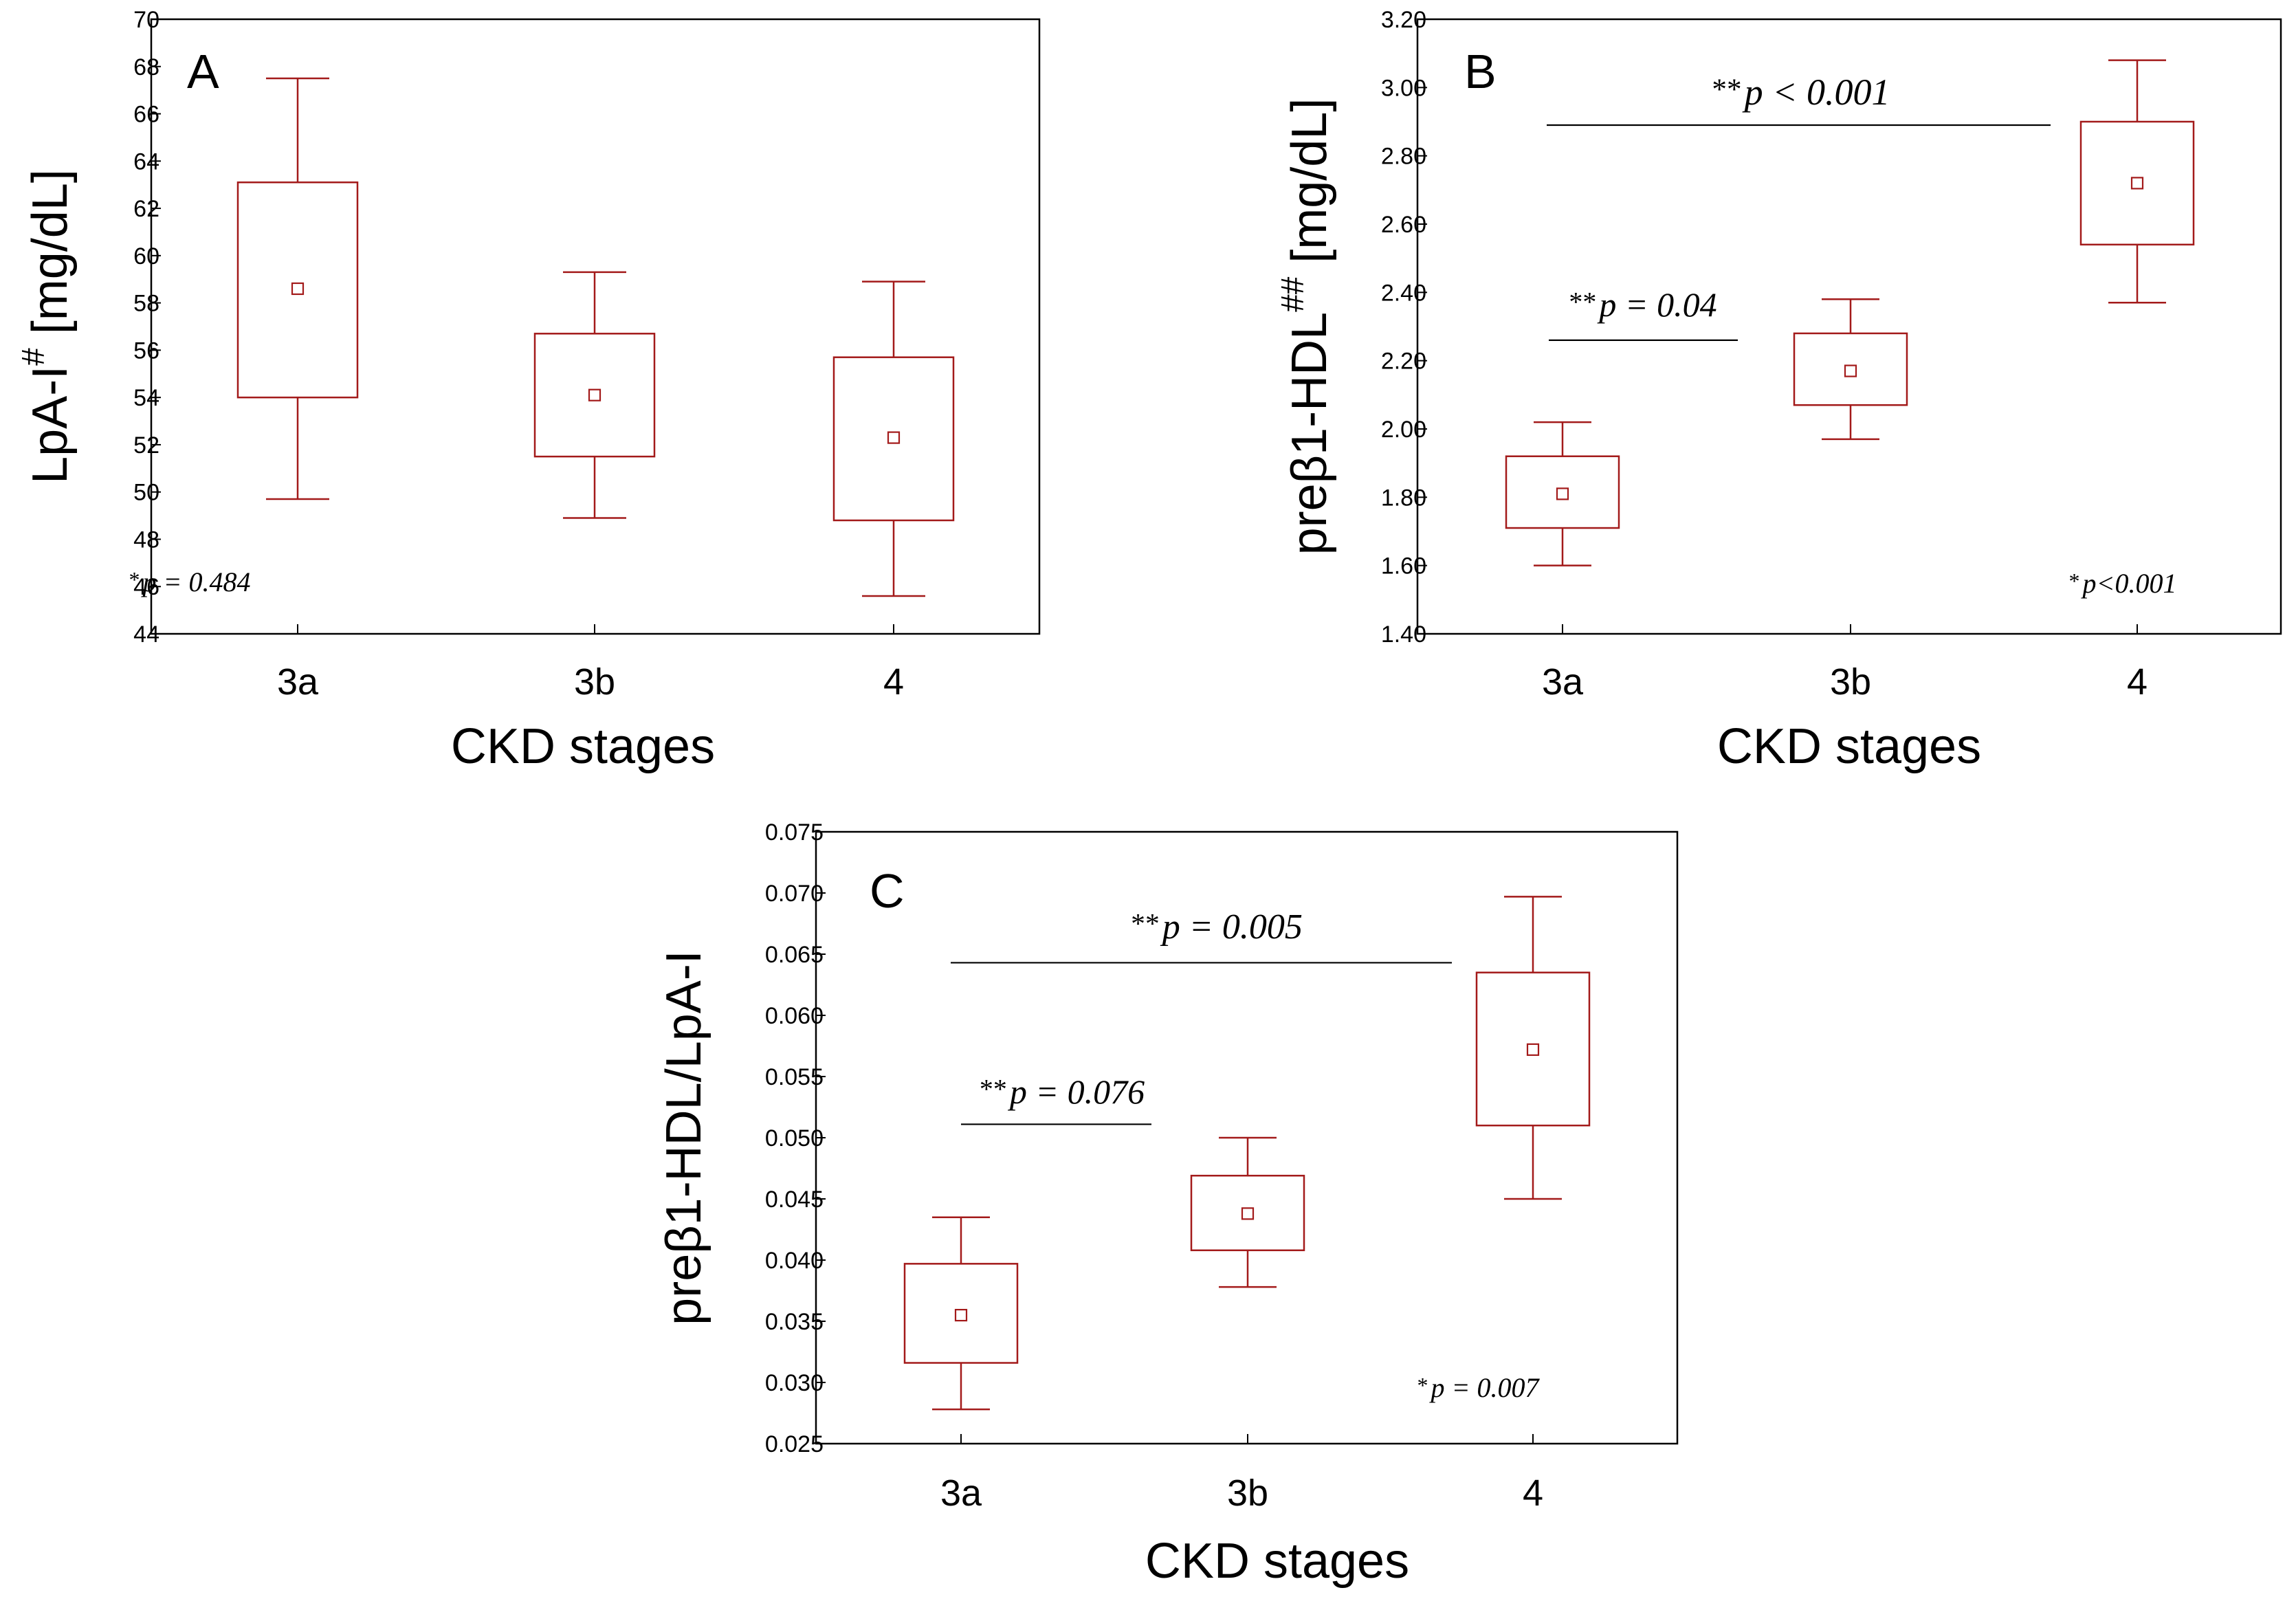 The width and height of the screenshot is (2296, 1599). I want to click on panel-c-x-tick-label: 3b, so click(1247, 1493).